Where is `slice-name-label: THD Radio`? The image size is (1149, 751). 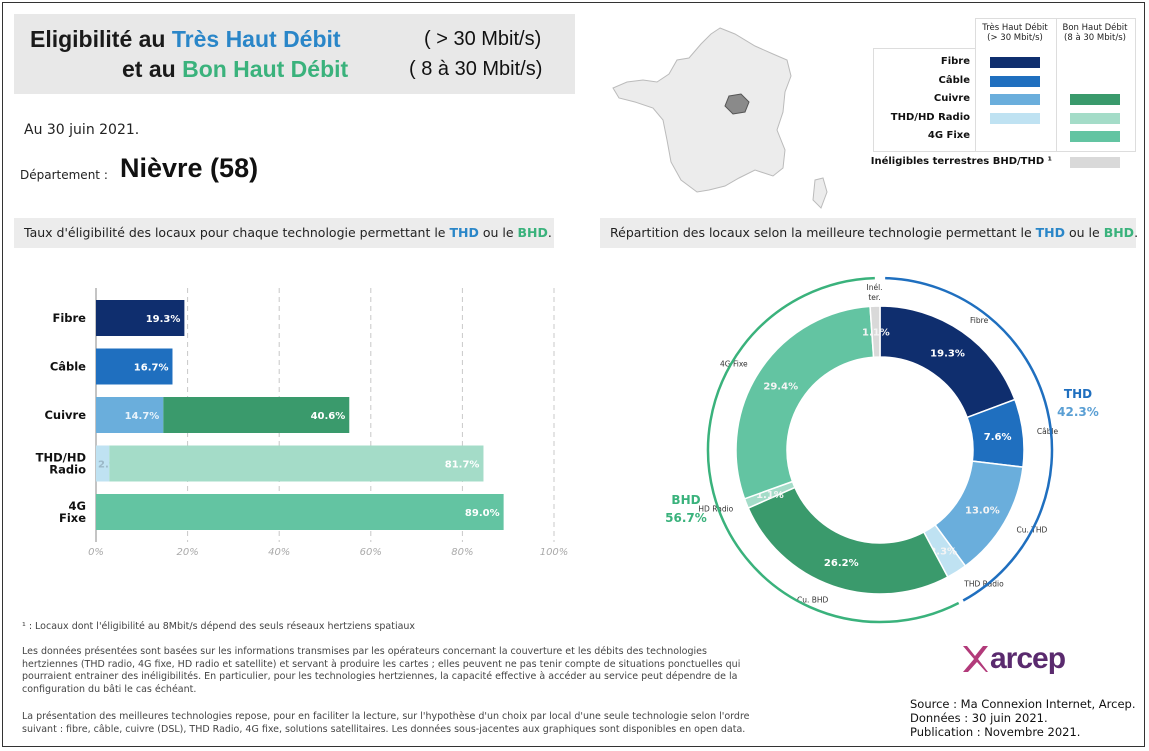
slice-name-label: THD Radio is located at coordinates (983, 584).